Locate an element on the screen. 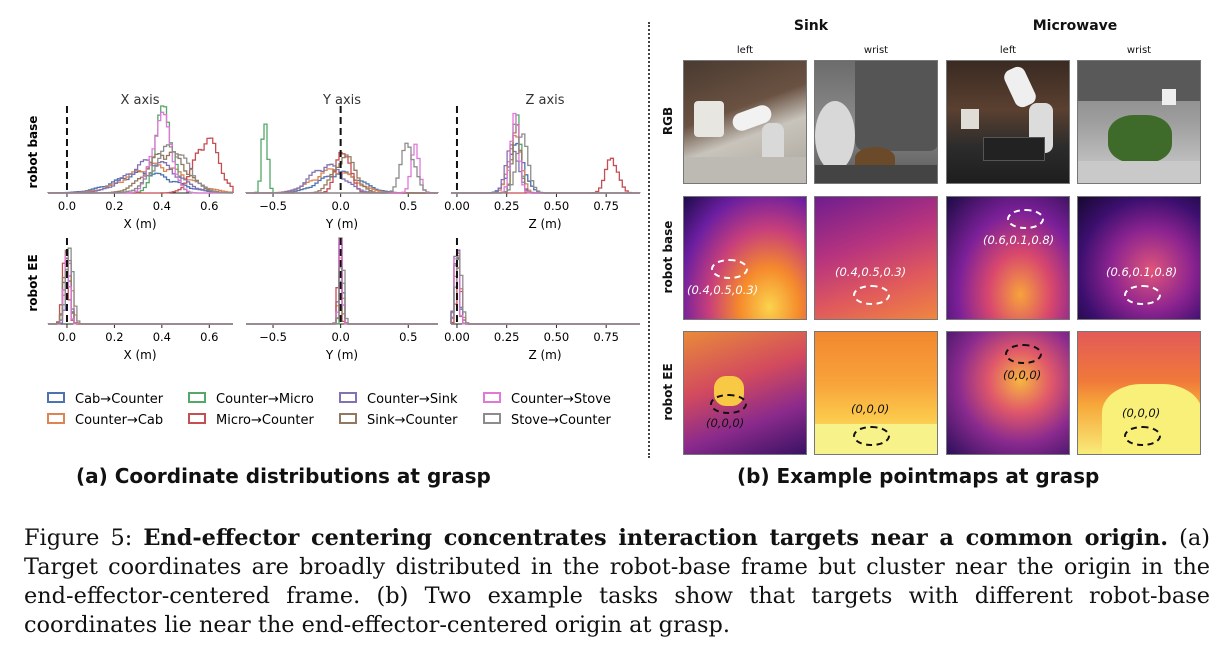  xlabel-base-z: Z (m) is located at coordinates (544, 224).